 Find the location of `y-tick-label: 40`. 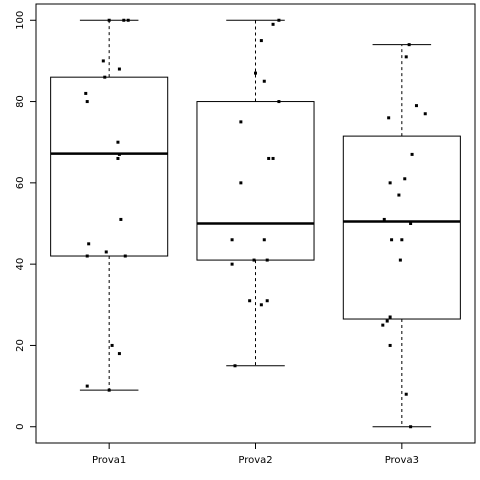

y-tick-label: 40 is located at coordinates (20, 264).